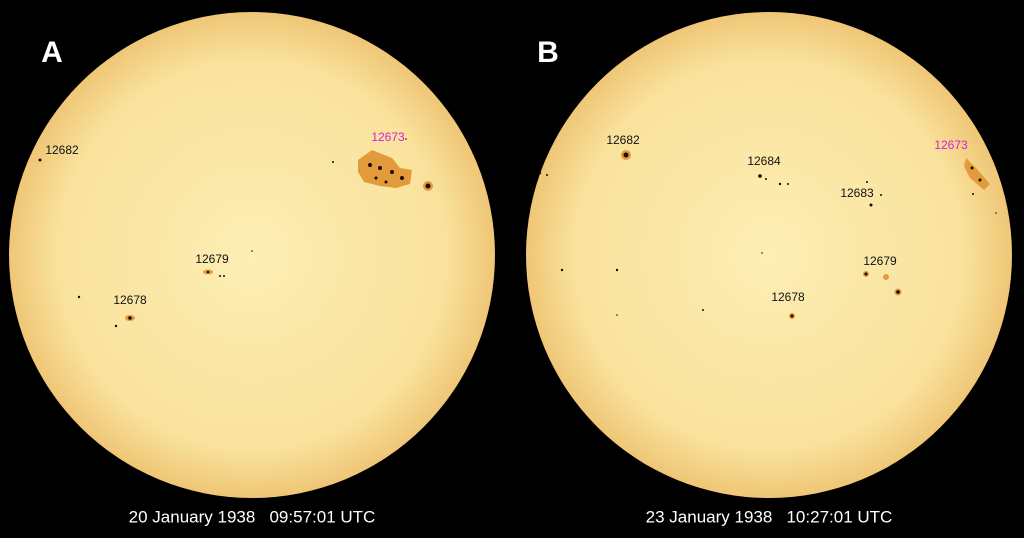 This screenshot has height=538, width=1024. I want to click on region-label: 12683, so click(857, 193).